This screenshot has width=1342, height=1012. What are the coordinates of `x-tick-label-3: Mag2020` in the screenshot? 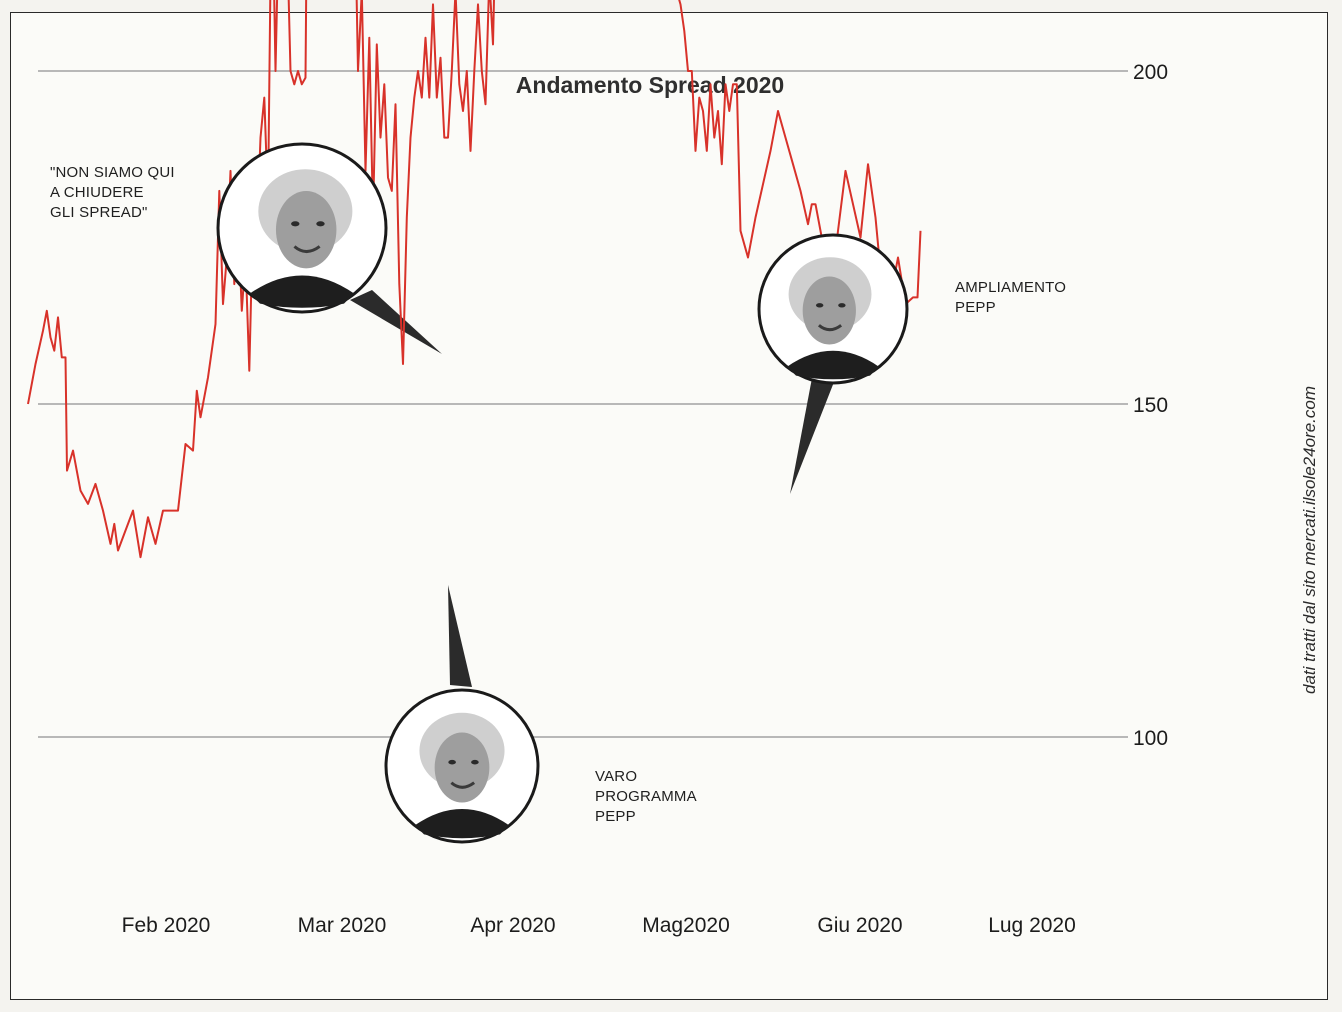 It's located at (686, 925).